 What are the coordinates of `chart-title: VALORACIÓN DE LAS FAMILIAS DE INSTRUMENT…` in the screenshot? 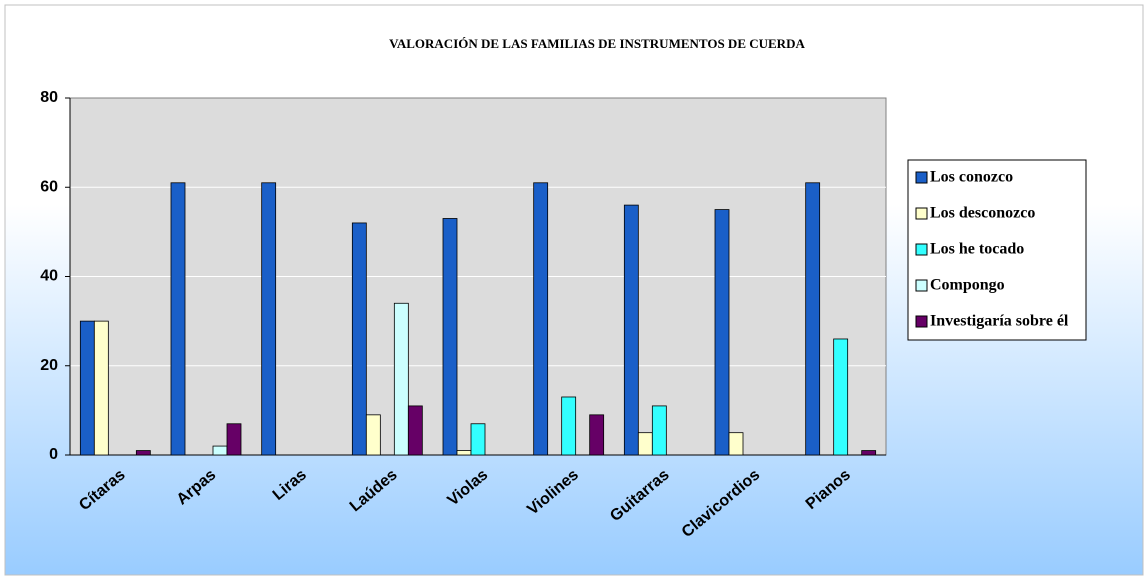 It's located at (597, 43).